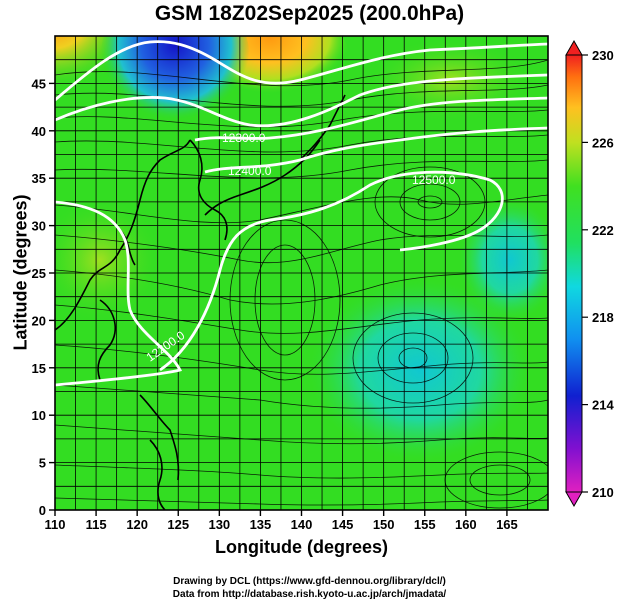 The width and height of the screenshot is (619, 605). Describe the element at coordinates (39, 368) in the screenshot. I see `y-tick-label: 15` at that location.